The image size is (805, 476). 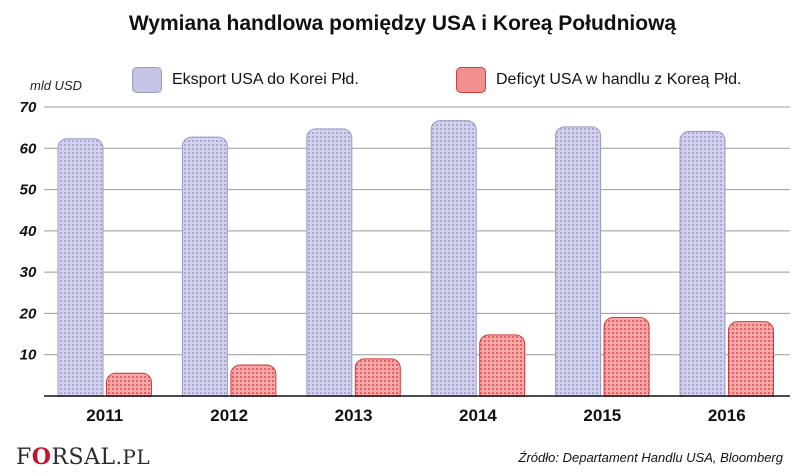 I want to click on bar-export-2013, so click(x=329, y=265).